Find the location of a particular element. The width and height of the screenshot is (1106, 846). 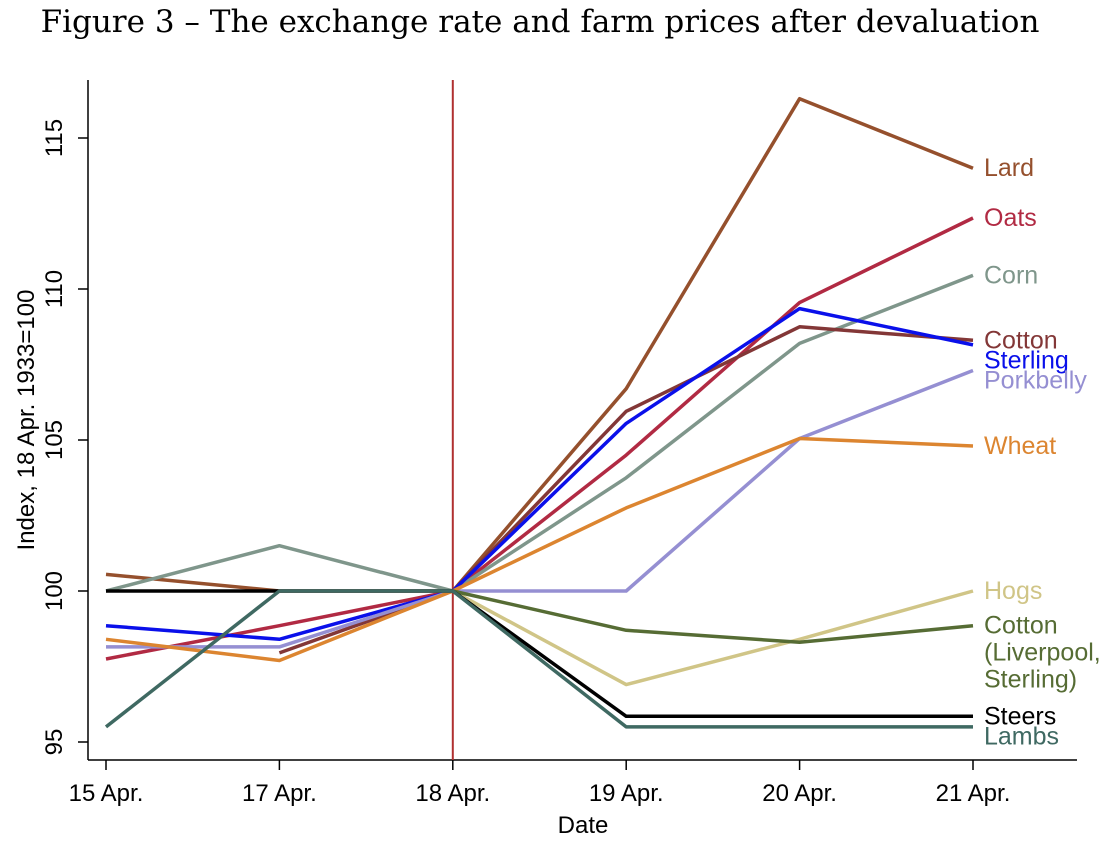

x-tick-label: 20 Apr. is located at coordinates (799, 793).